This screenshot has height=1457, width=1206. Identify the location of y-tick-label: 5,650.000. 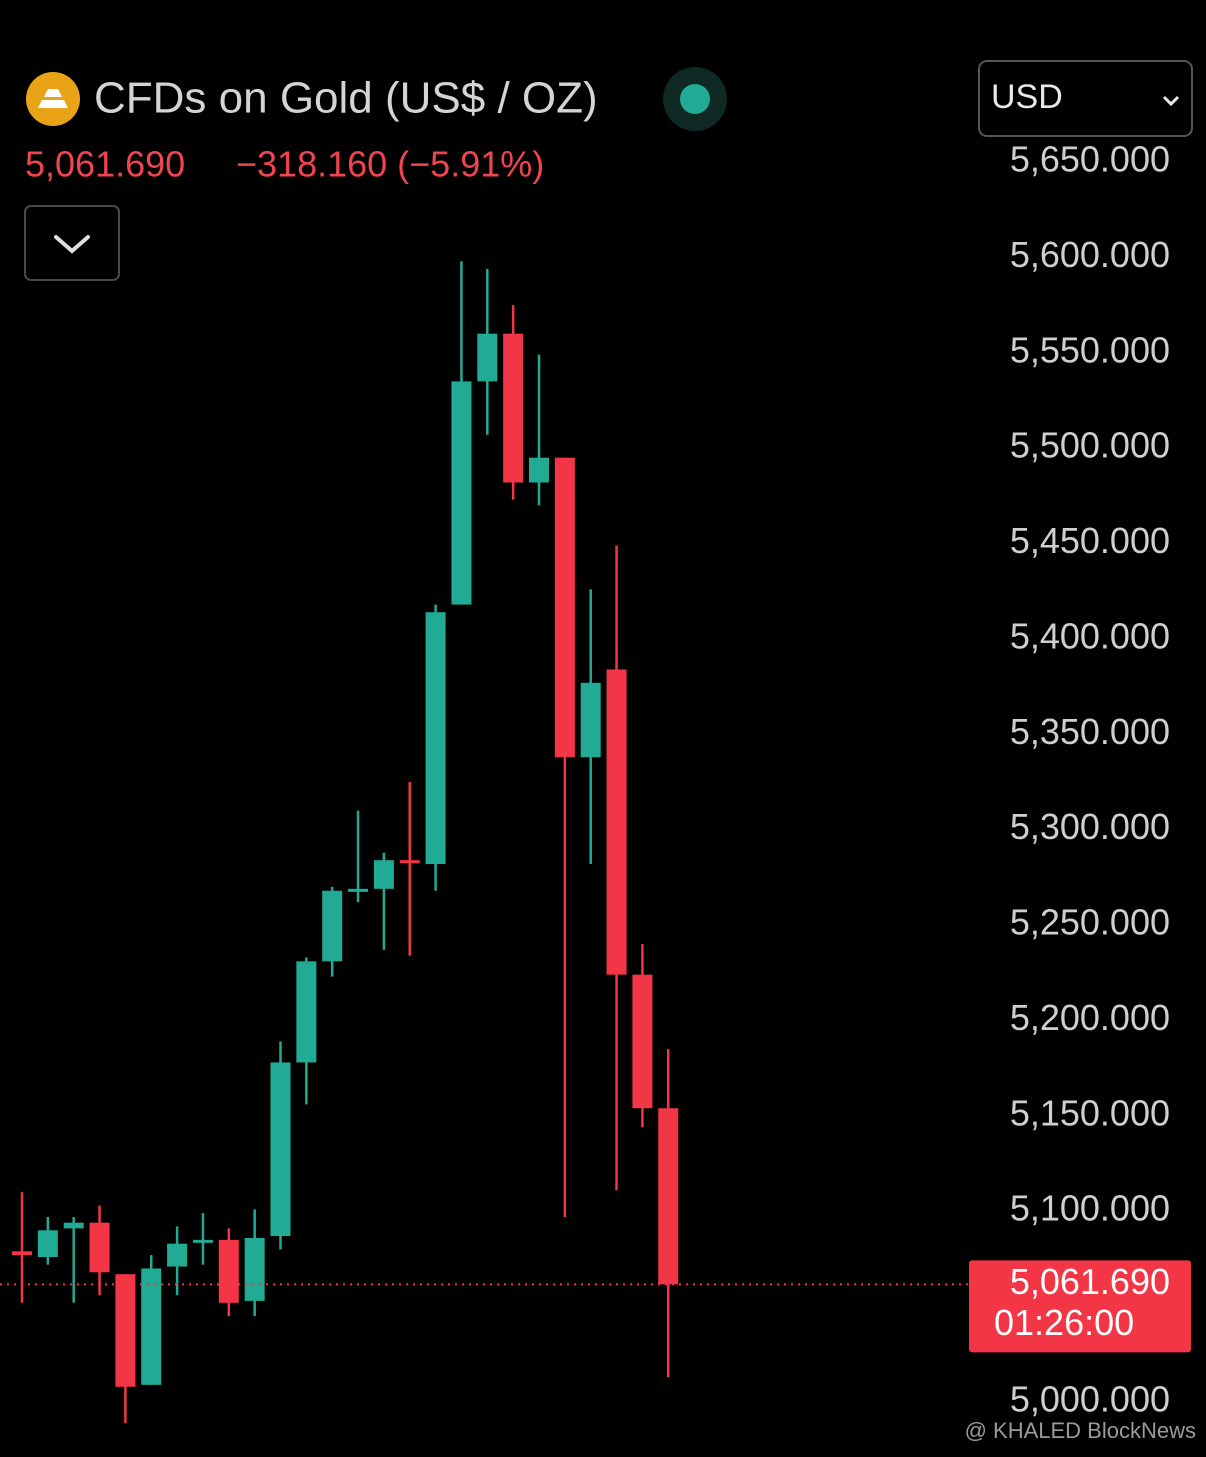
(1090, 159).